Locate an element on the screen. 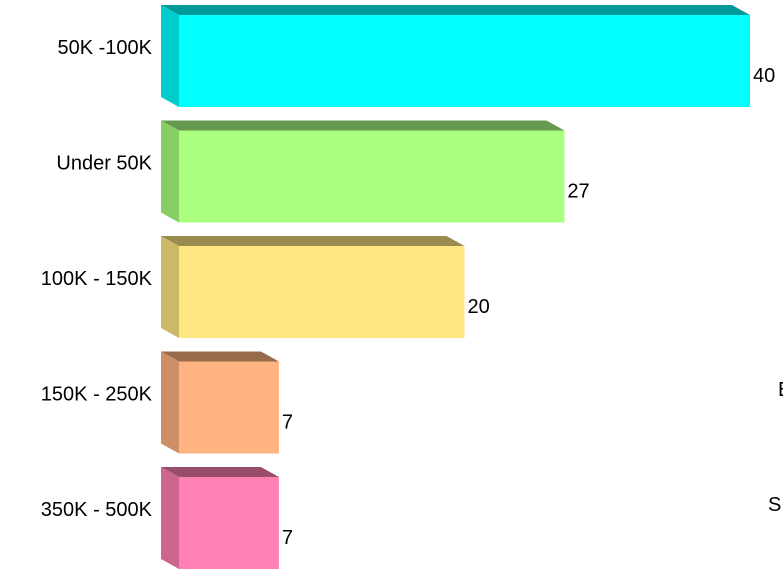 The image size is (783, 569). category-label: 50K -100K is located at coordinates (104, 48).